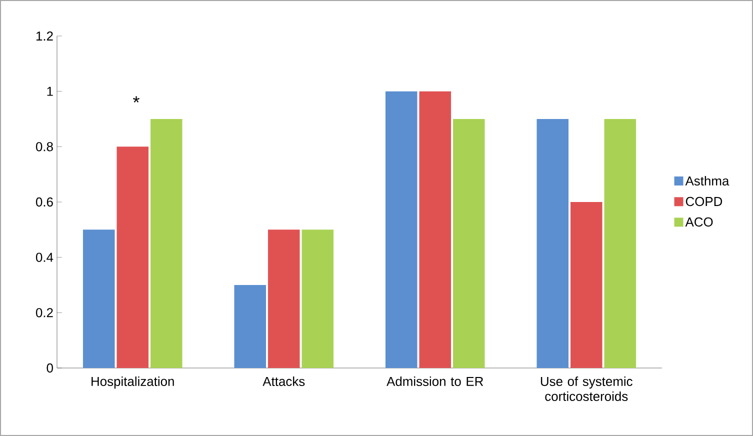  I want to click on x-tick-label: Admission to ER, so click(435, 381).